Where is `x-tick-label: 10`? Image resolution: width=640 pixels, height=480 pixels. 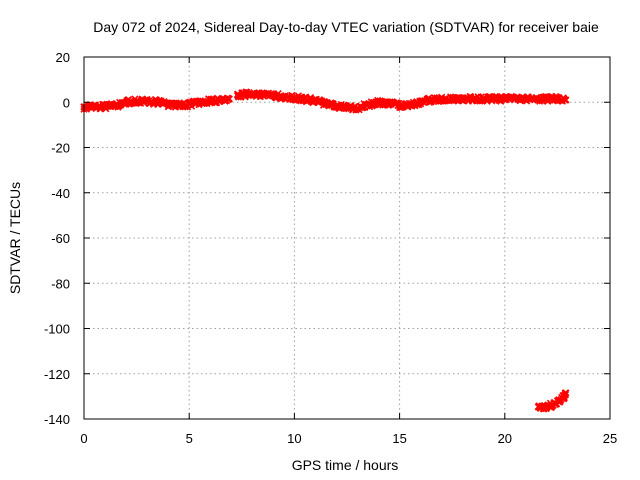 x-tick-label: 10 is located at coordinates (294, 438).